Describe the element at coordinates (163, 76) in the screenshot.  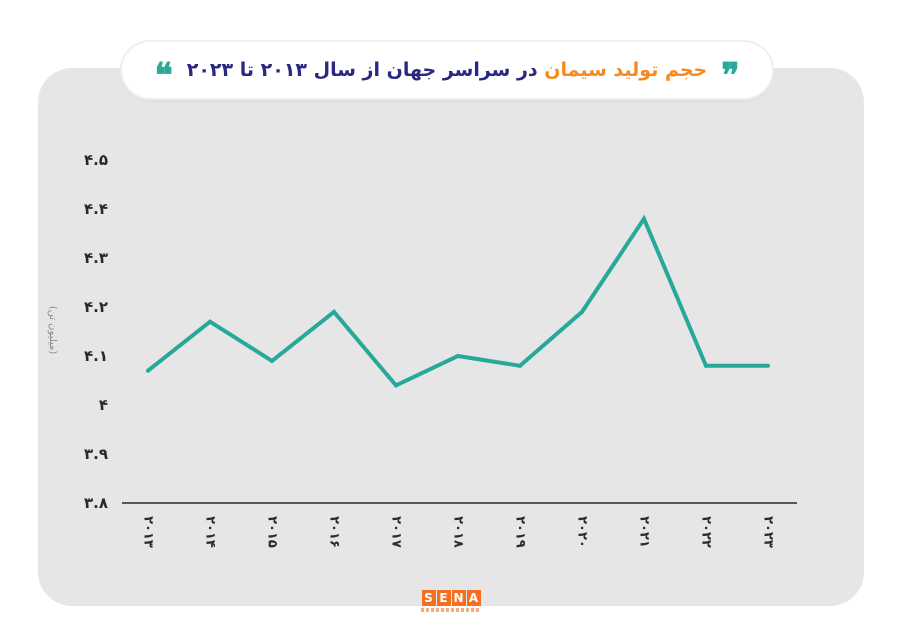
I see `closing-quote-icon: ❝` at that location.